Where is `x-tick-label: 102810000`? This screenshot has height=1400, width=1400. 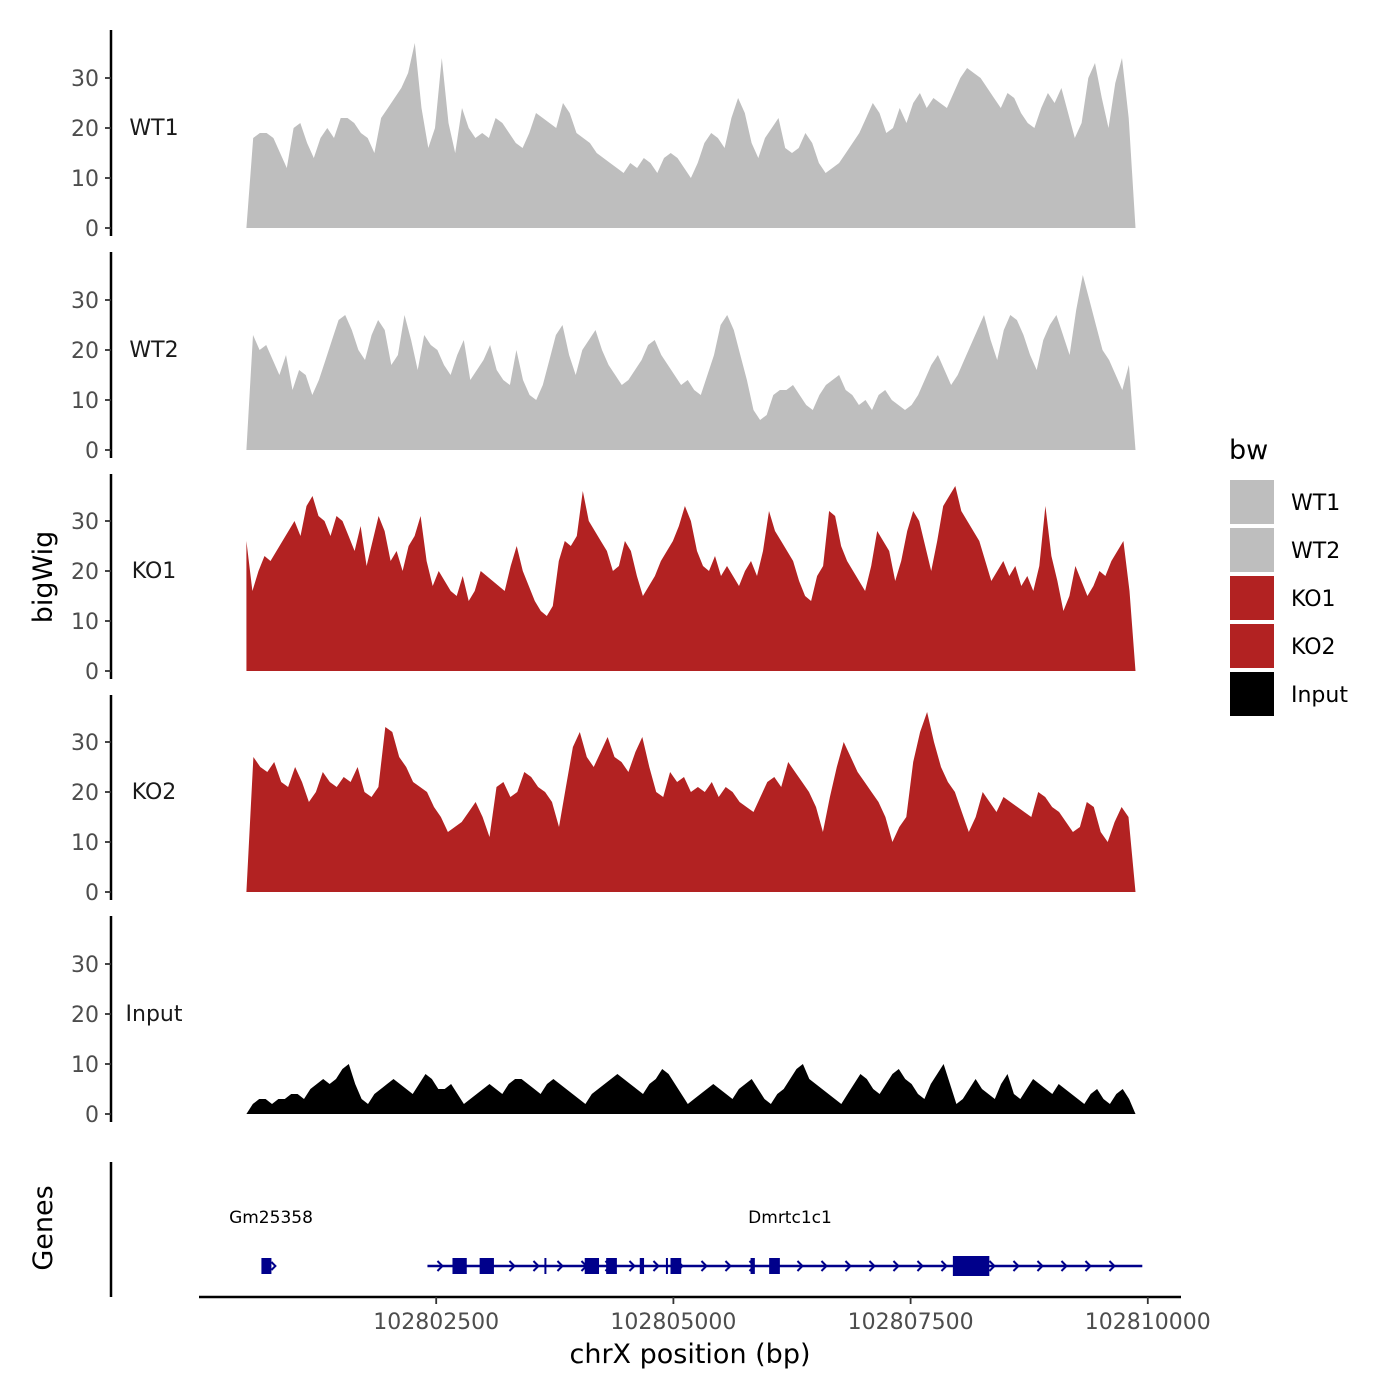
x-tick-label: 102810000 is located at coordinates (1148, 1322).